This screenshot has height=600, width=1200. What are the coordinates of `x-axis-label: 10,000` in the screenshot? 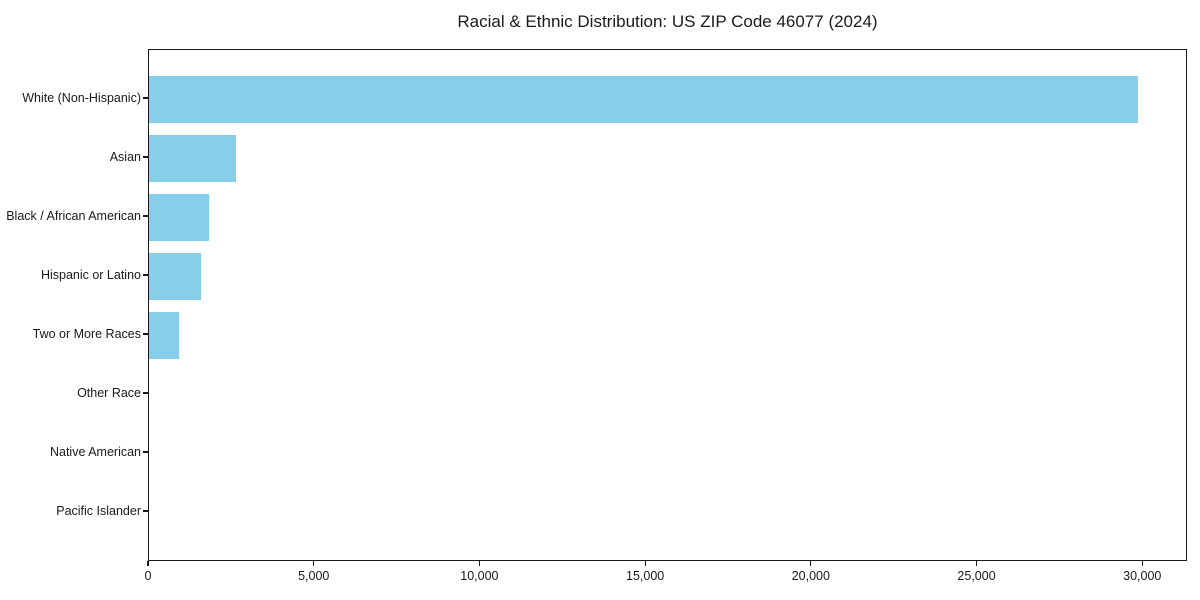 It's located at (479, 576).